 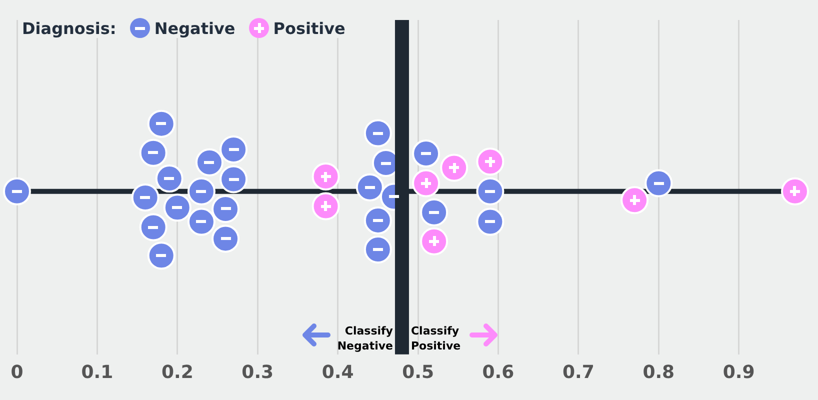 What do you see at coordinates (418, 372) in the screenshot?
I see `x-tick-label: 0.5` at bounding box center [418, 372].